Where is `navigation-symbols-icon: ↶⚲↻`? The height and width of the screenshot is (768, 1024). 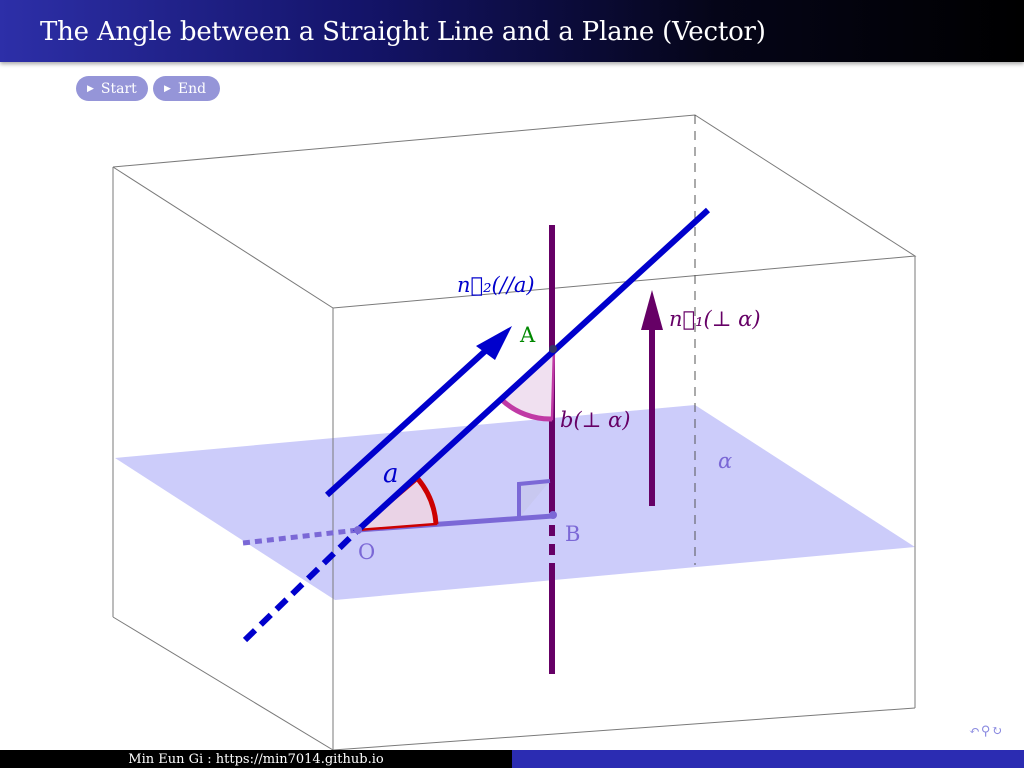
navigation-symbols-icon: ↶⚲↻ is located at coordinates (986, 731).